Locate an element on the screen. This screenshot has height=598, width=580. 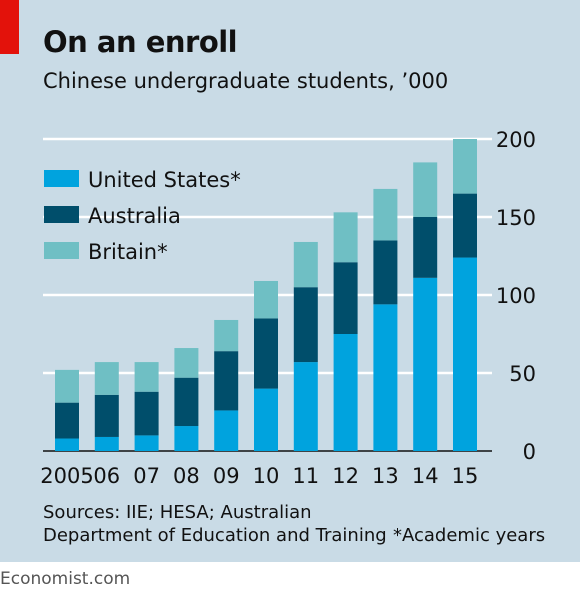
legend-label: United States* is located at coordinates (164, 180).